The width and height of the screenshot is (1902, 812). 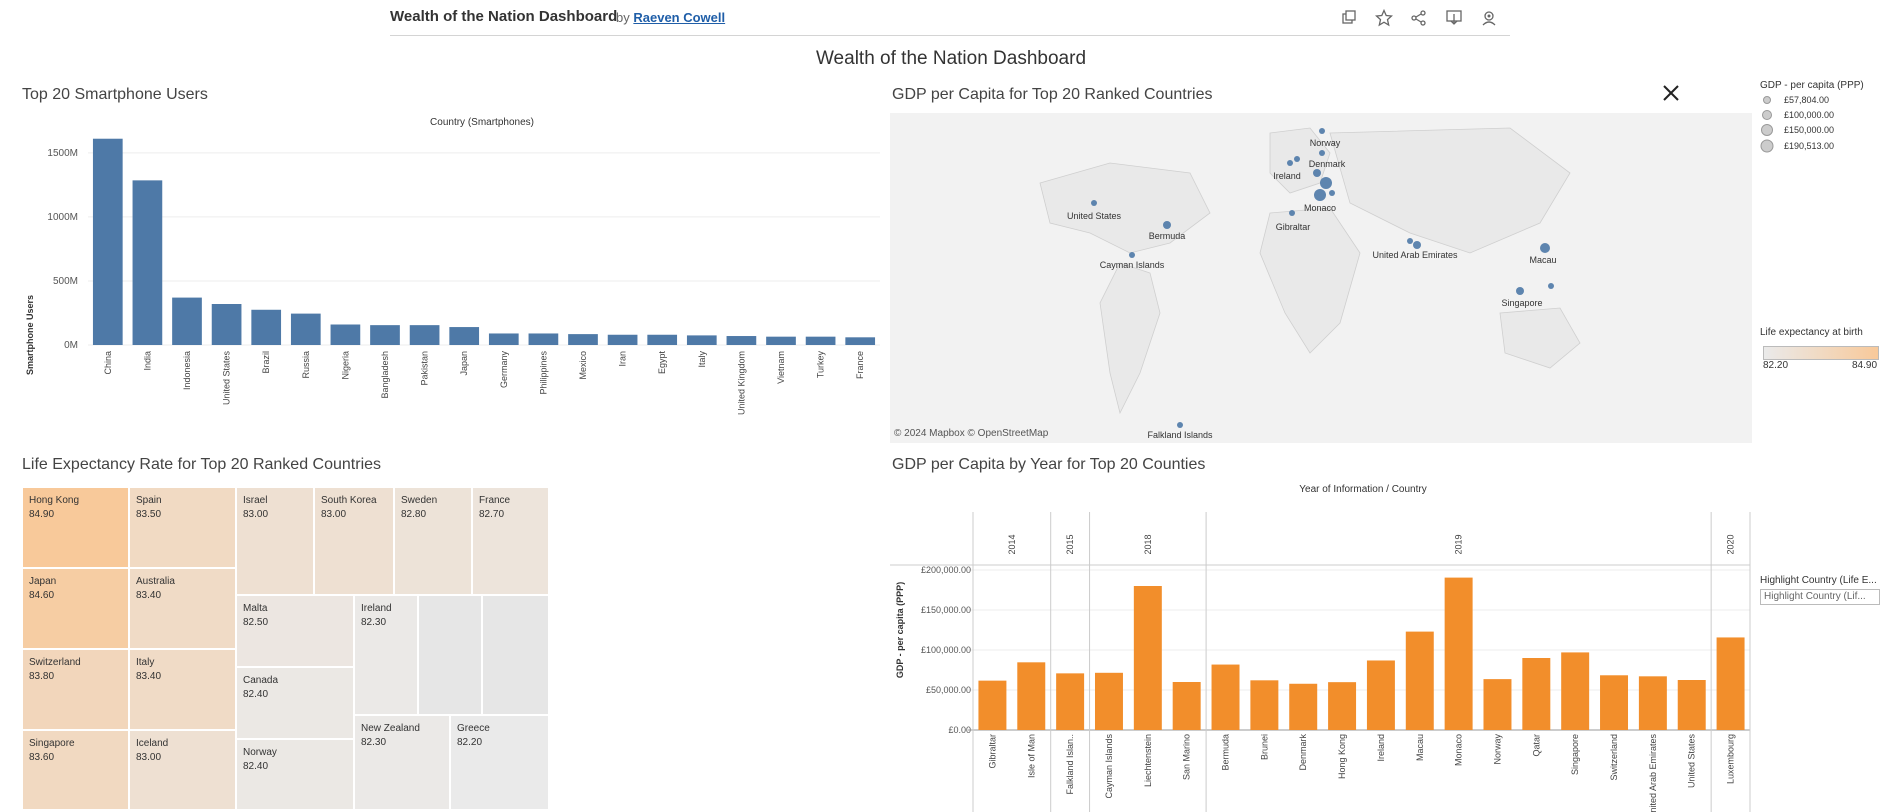 What do you see at coordinates (424, 335) in the screenshot?
I see `bar-pakistan` at bounding box center [424, 335].